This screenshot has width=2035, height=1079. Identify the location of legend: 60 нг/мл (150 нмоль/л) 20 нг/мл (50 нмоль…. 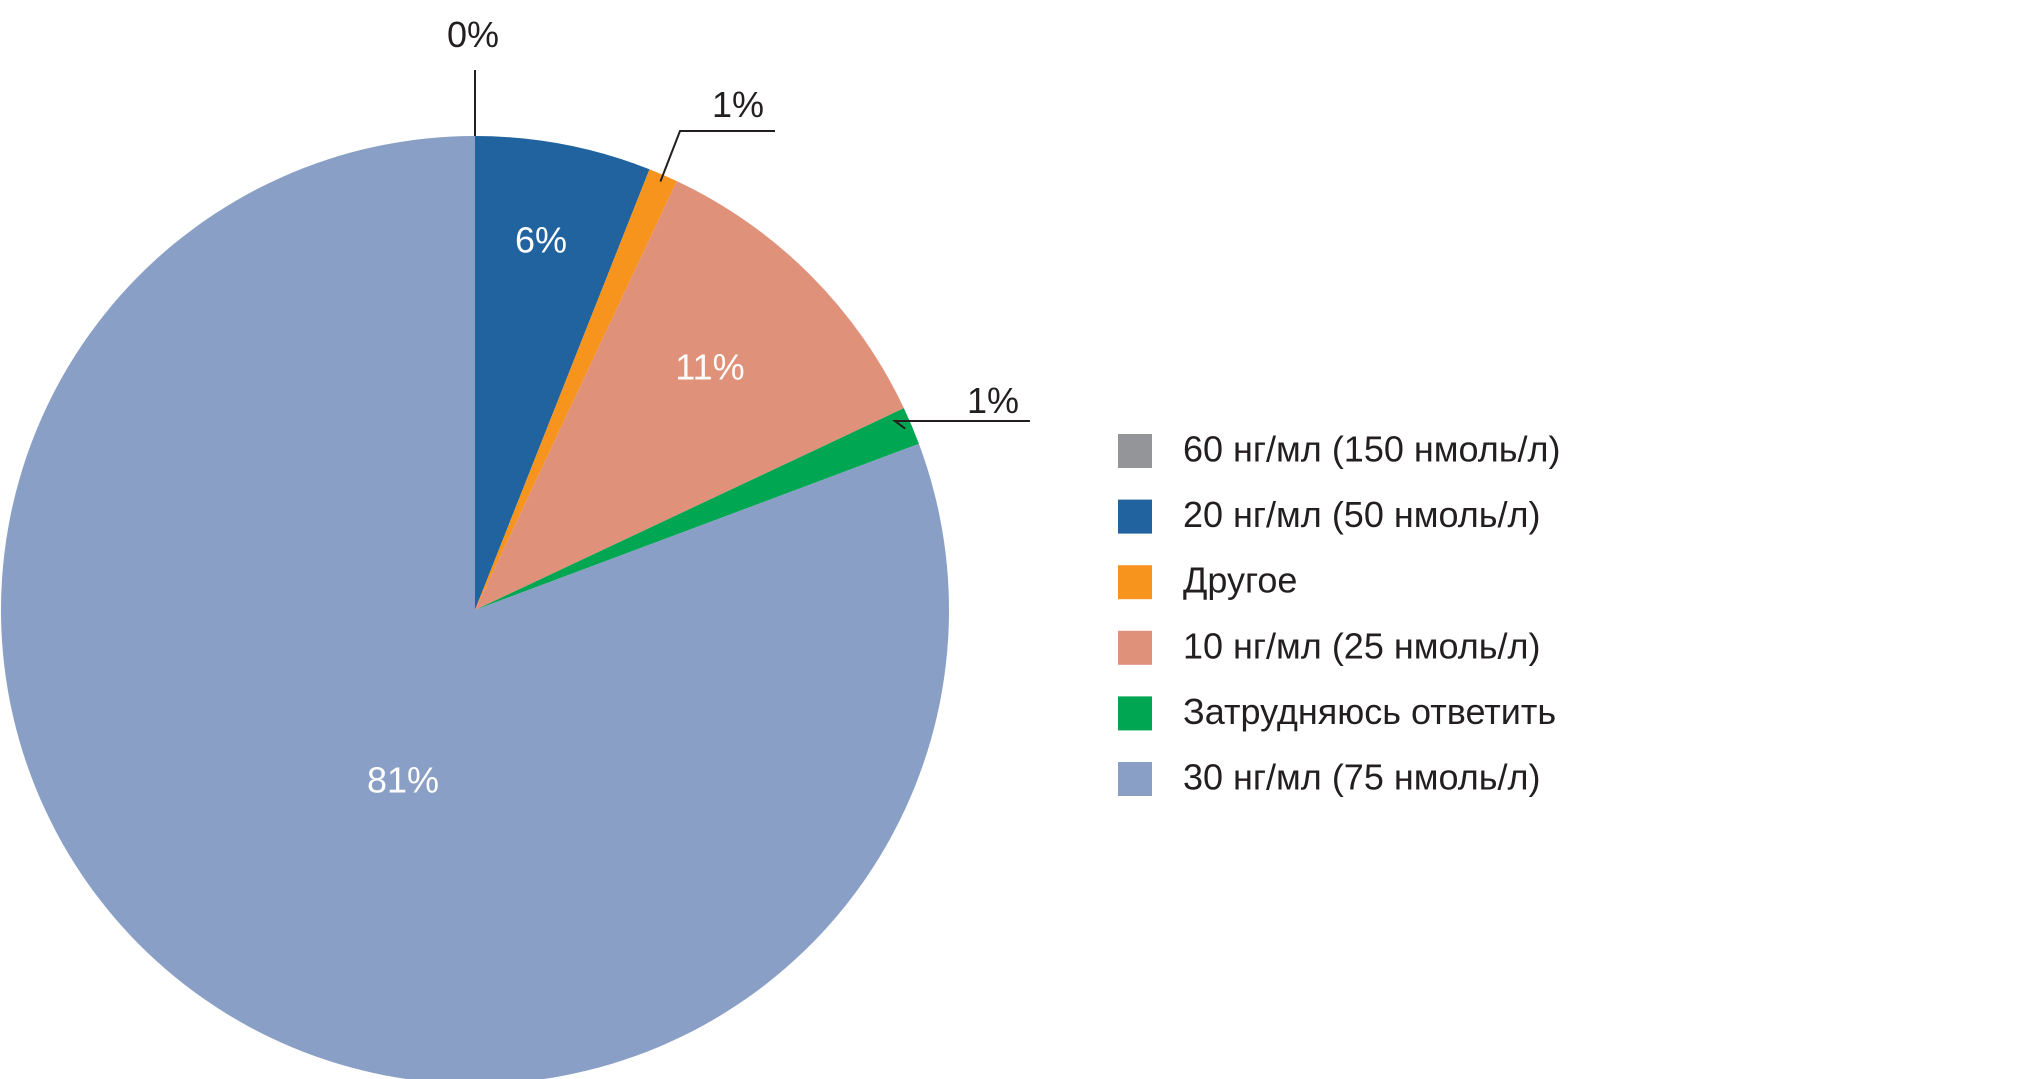
(1339, 613).